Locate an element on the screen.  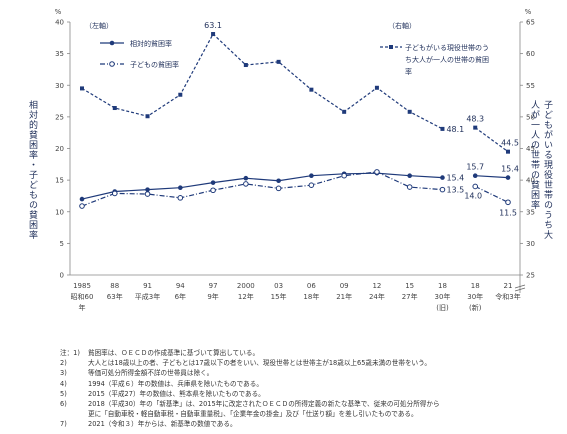
footnote-number: 注：1) is located at coordinates (70, 353).